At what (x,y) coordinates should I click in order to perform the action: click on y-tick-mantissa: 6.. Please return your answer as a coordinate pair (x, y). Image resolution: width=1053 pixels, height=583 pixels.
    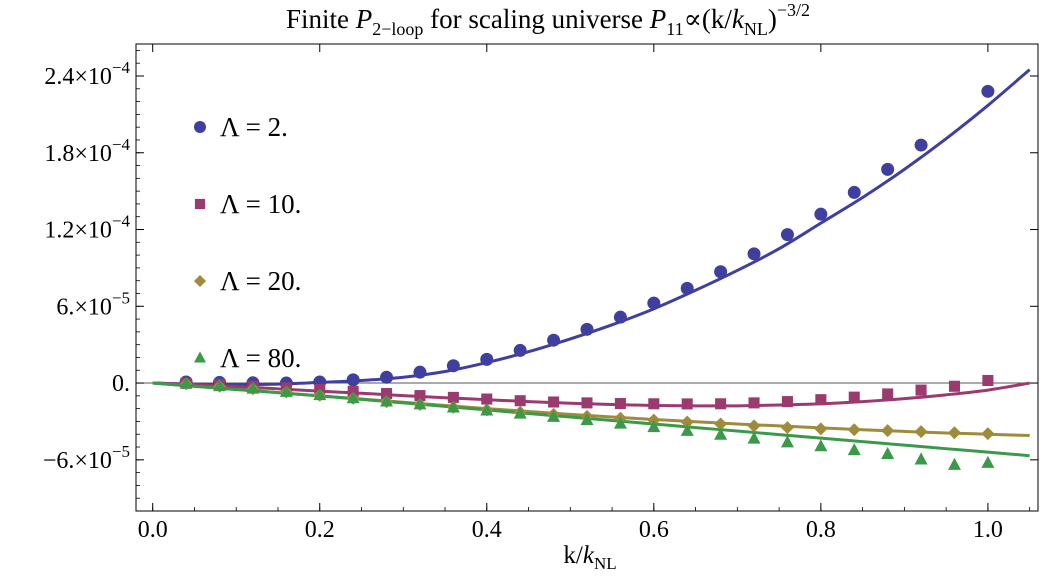
    Looking at the image, I should click on (65, 307).